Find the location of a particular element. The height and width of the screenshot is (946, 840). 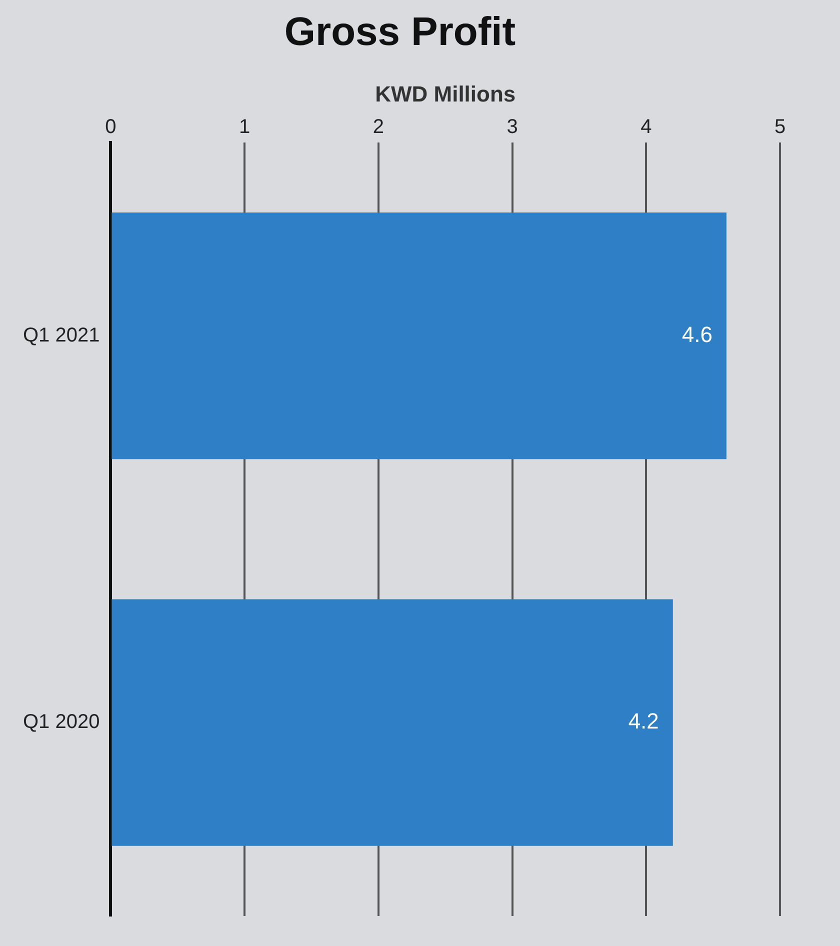

x-tick-label: 1 is located at coordinates (244, 127).